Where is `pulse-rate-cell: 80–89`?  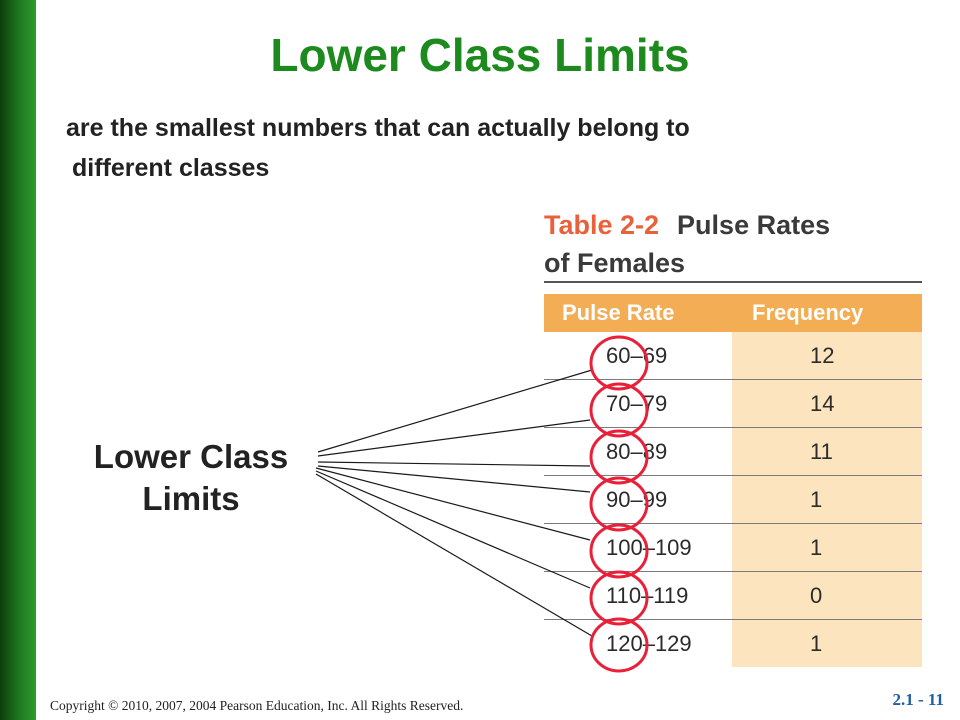
pulse-rate-cell: 80–89 is located at coordinates (638, 451).